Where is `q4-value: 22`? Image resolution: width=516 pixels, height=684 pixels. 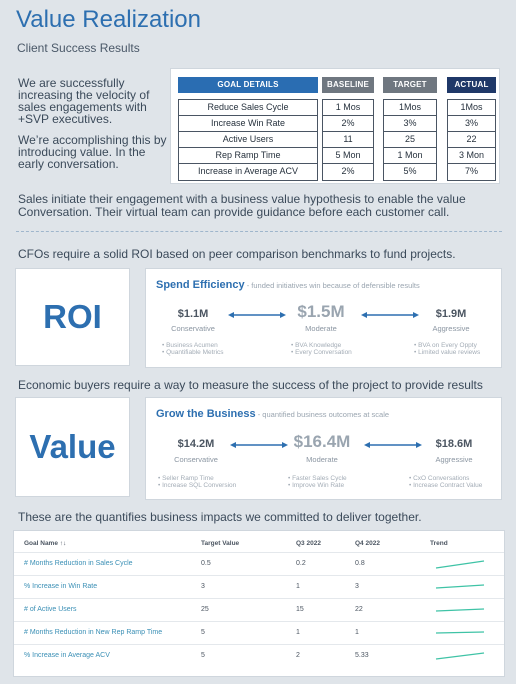
q4-value: 22 is located at coordinates (359, 609).